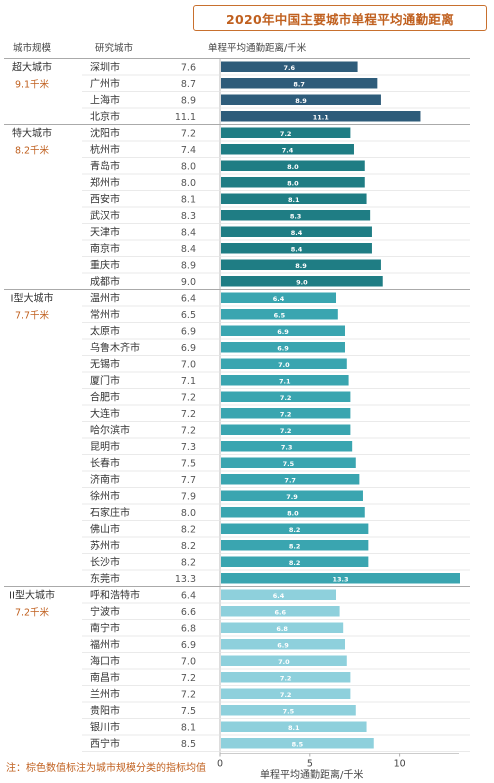  What do you see at coordinates (32, 48) in the screenshot?
I see `header-city-scale: 城市规模` at bounding box center [32, 48].